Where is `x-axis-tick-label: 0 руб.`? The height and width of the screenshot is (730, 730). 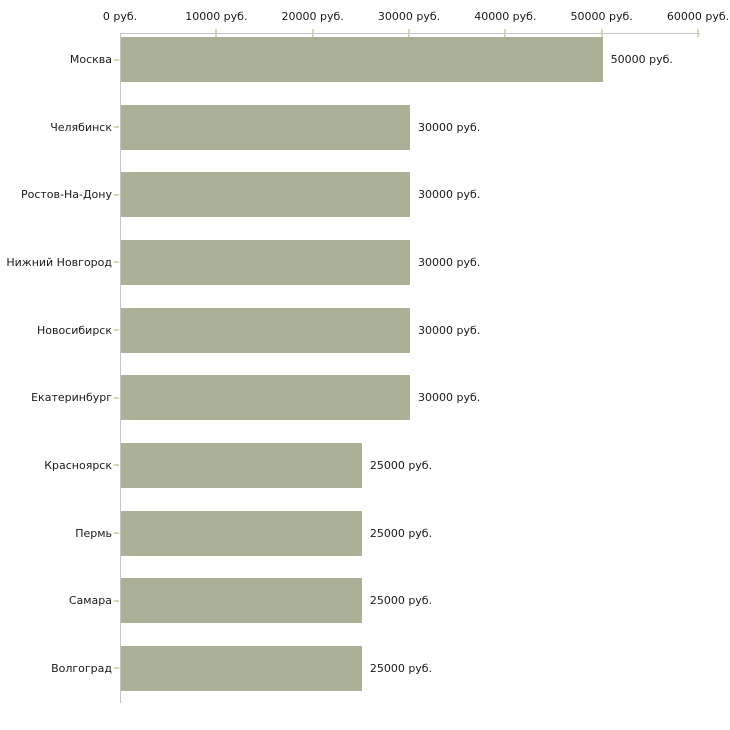 x-axis-tick-label: 0 руб. is located at coordinates (120, 16).